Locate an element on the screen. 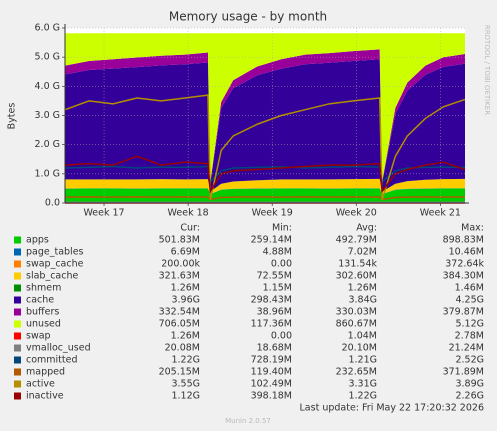 Image resolution: width=497 pixels, height=431 pixels. legend-stat: 18.68M is located at coordinates (274, 348).